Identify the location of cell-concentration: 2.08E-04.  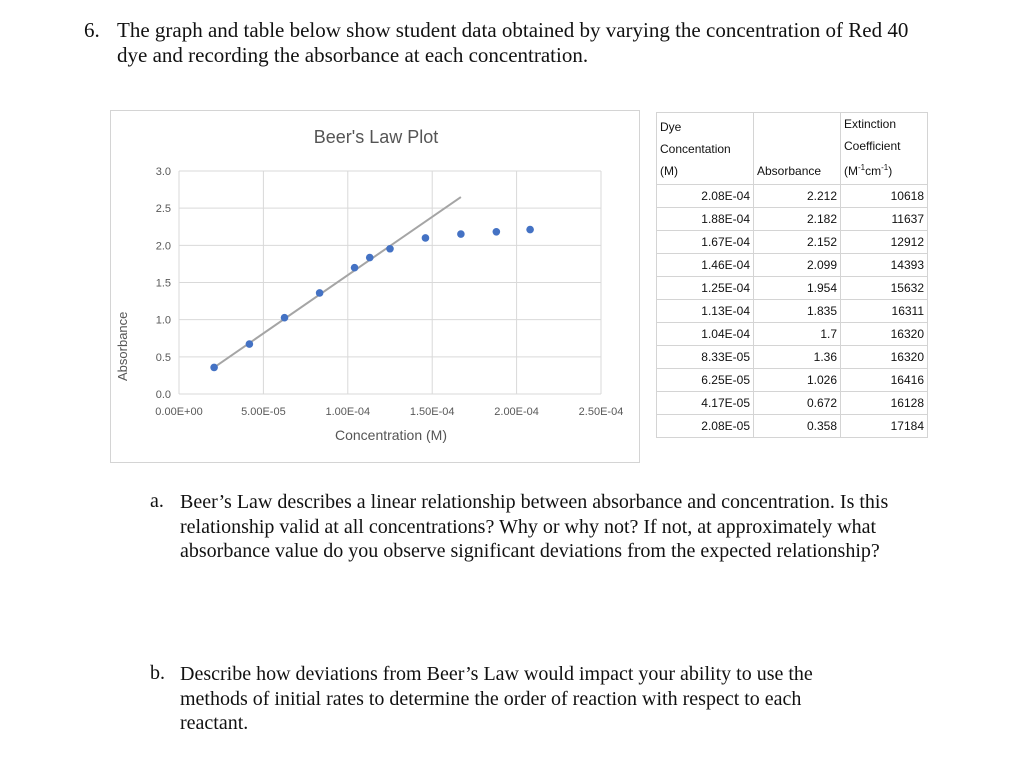
(705, 196).